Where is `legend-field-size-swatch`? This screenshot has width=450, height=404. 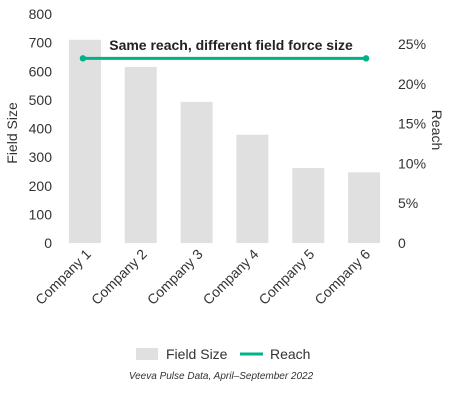
legend-field-size-swatch is located at coordinates (147, 354).